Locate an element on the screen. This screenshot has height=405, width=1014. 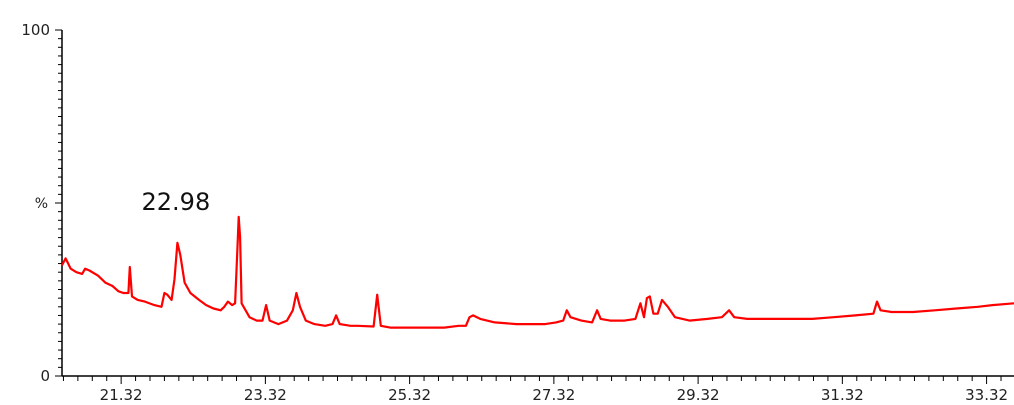
y-tick-label: 0 is located at coordinates (45, 376).